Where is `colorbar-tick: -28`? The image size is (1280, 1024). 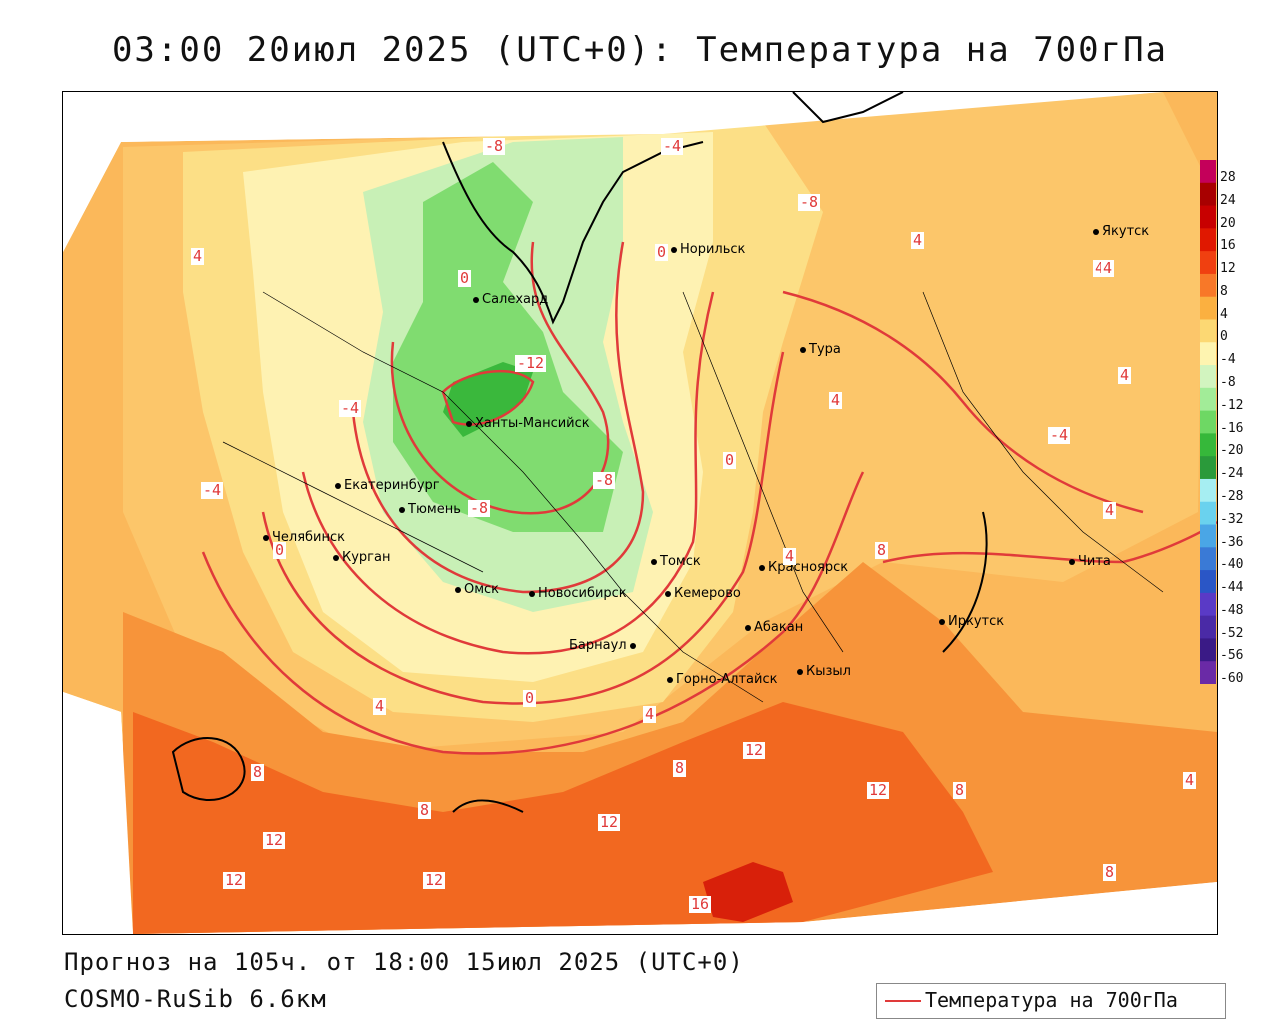 colorbar-tick: -28 is located at coordinates (1232, 496).